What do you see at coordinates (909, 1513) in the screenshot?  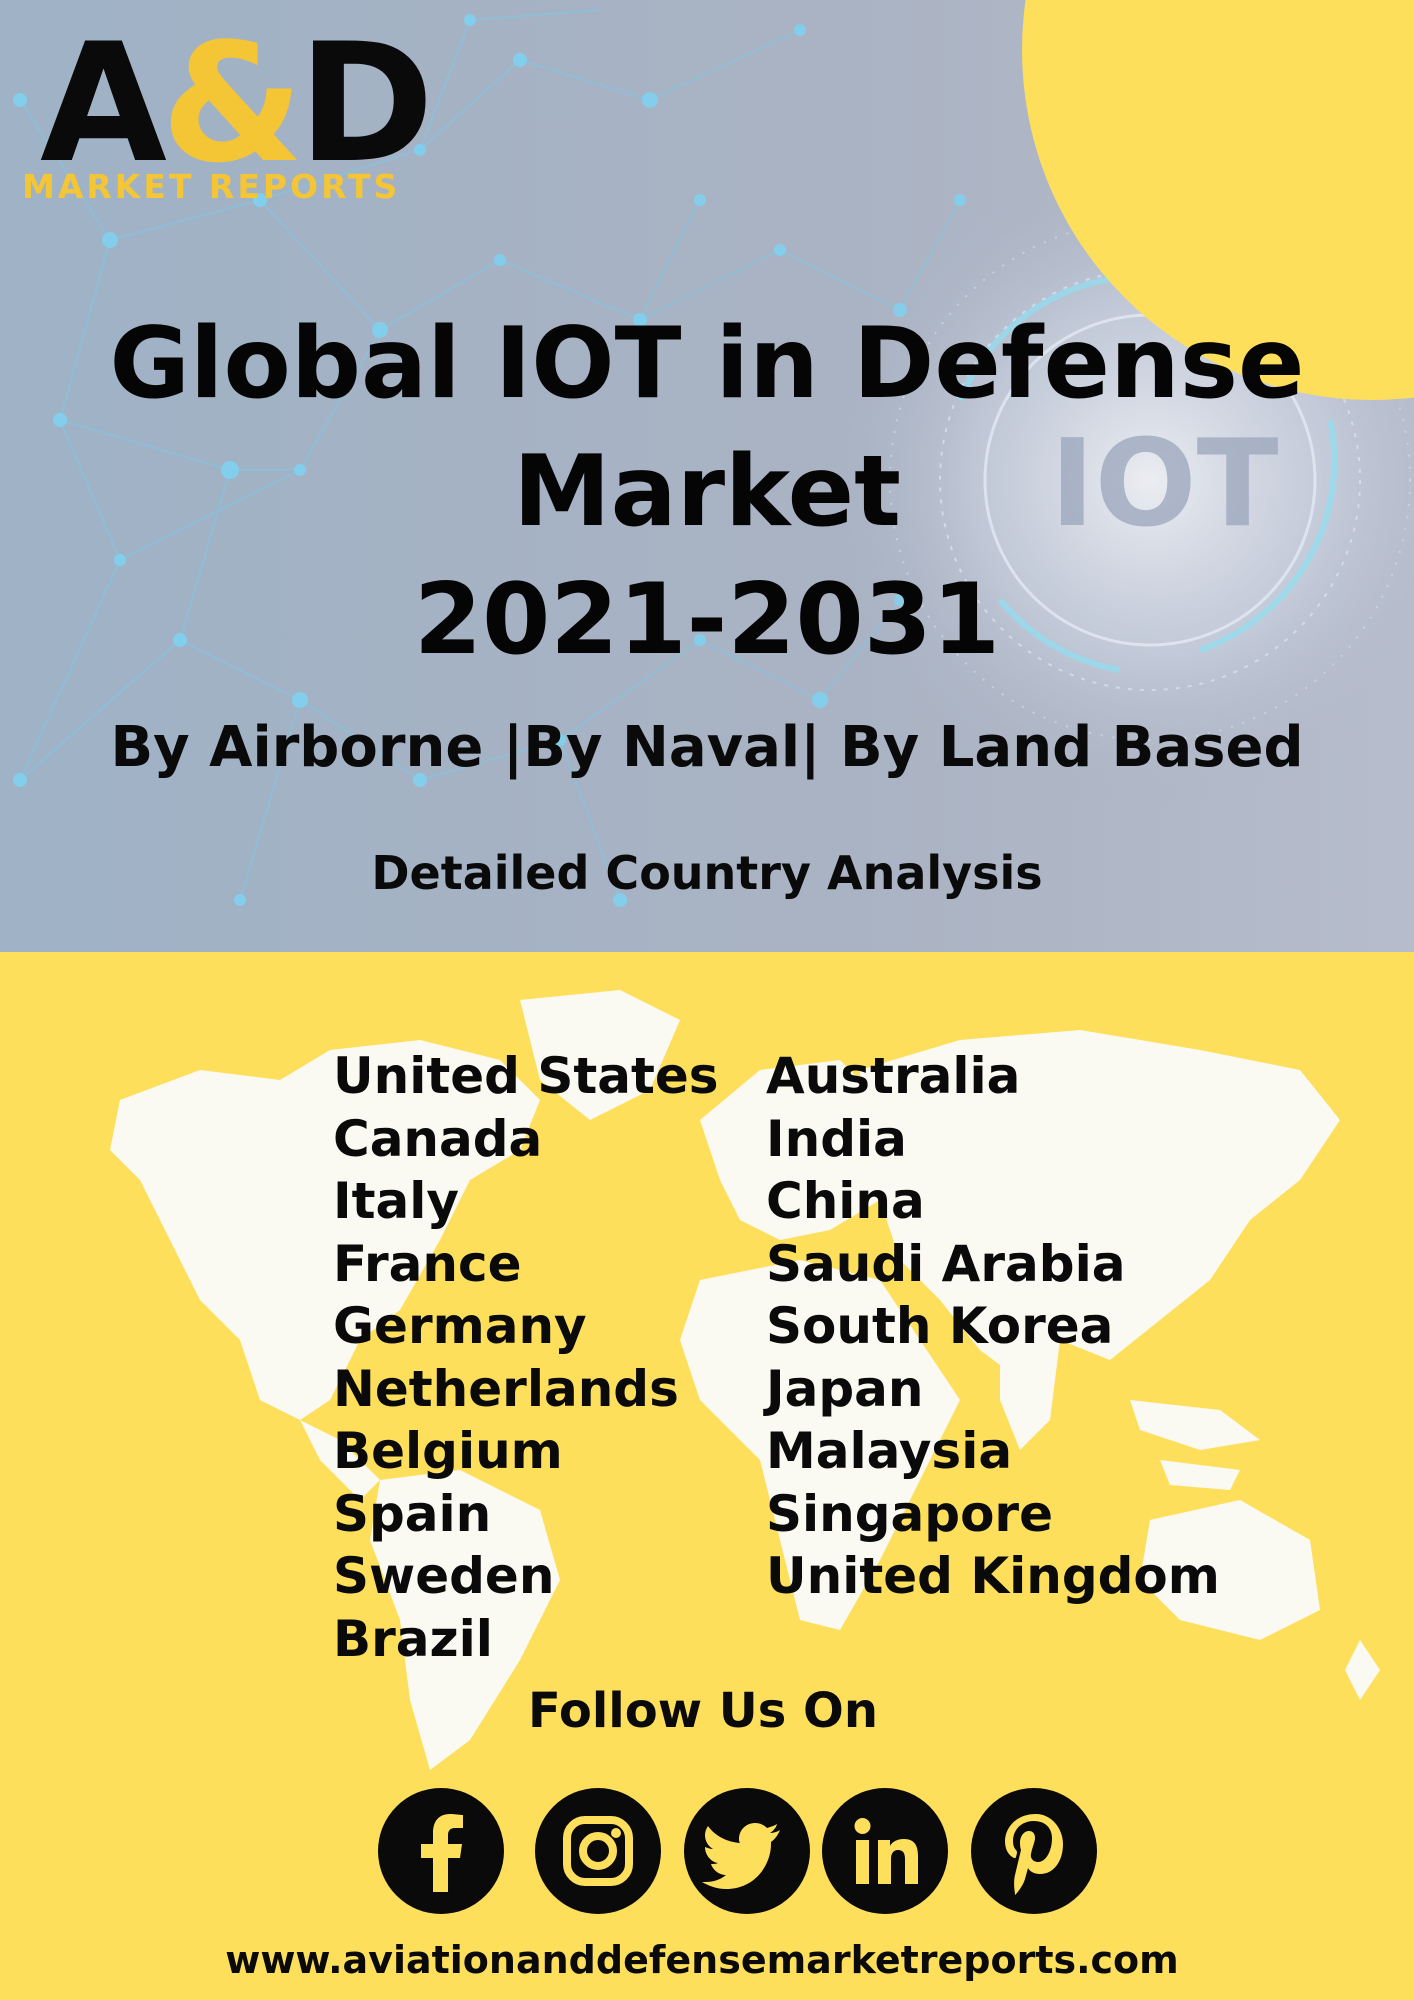 I see `list-item: Singapore` at bounding box center [909, 1513].